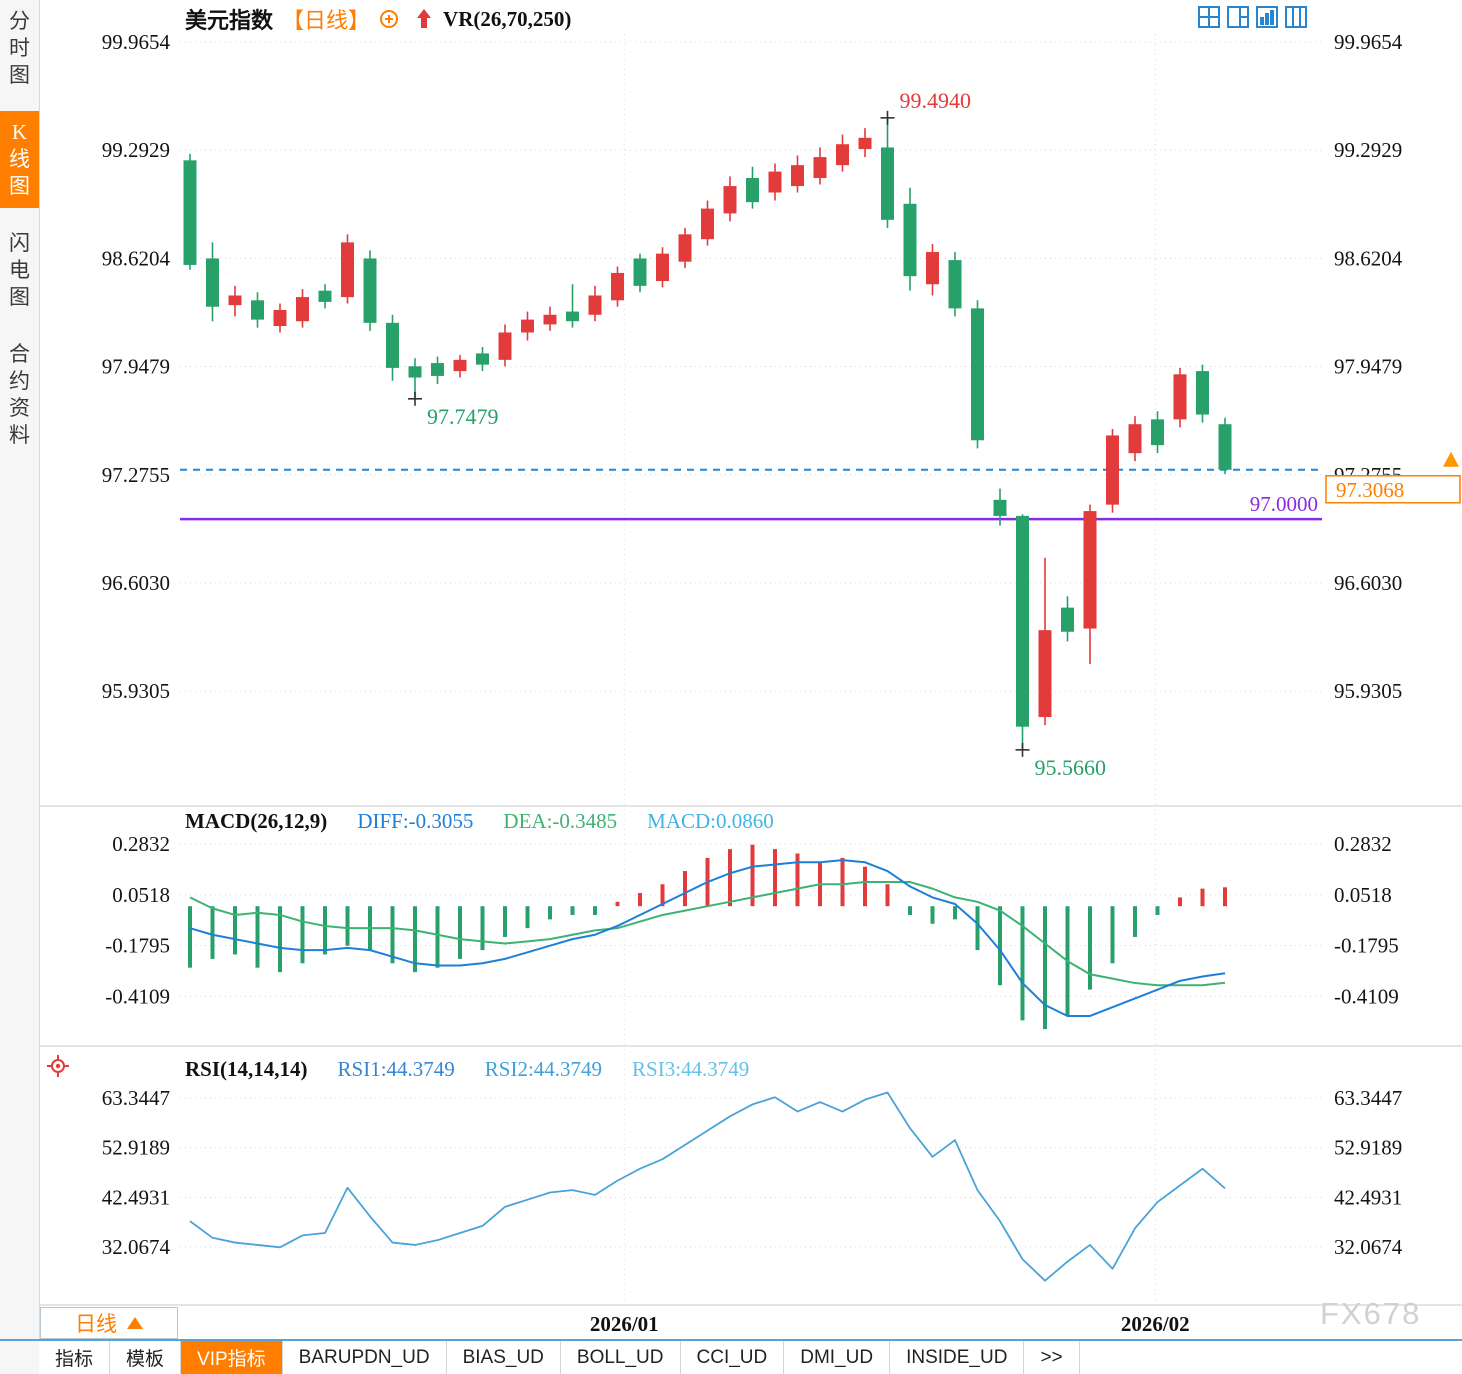  I want to click on sidebar-item-kline: K 线 图, so click(19, 159).